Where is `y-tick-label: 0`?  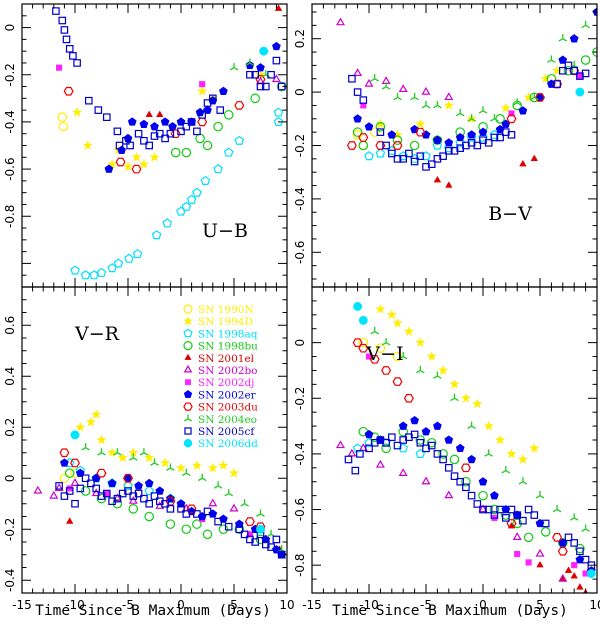
y-tick-label: 0 is located at coordinates (300, 343).